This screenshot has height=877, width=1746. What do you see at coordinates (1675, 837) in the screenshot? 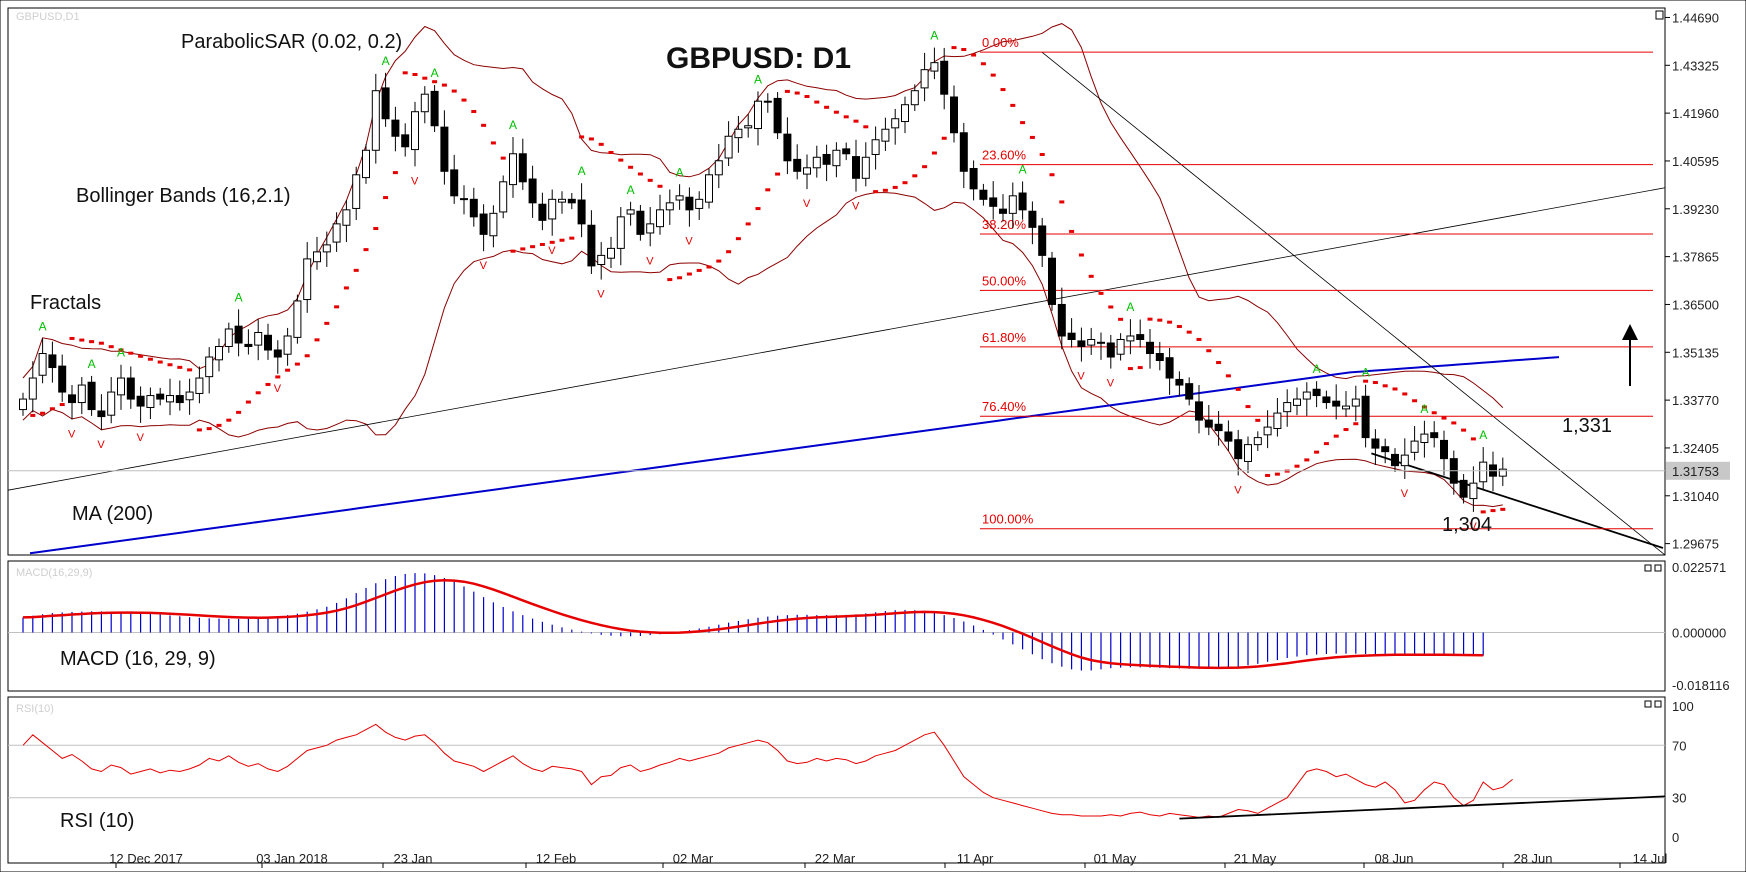
I see `rsi-axis-label: 0` at bounding box center [1675, 837].